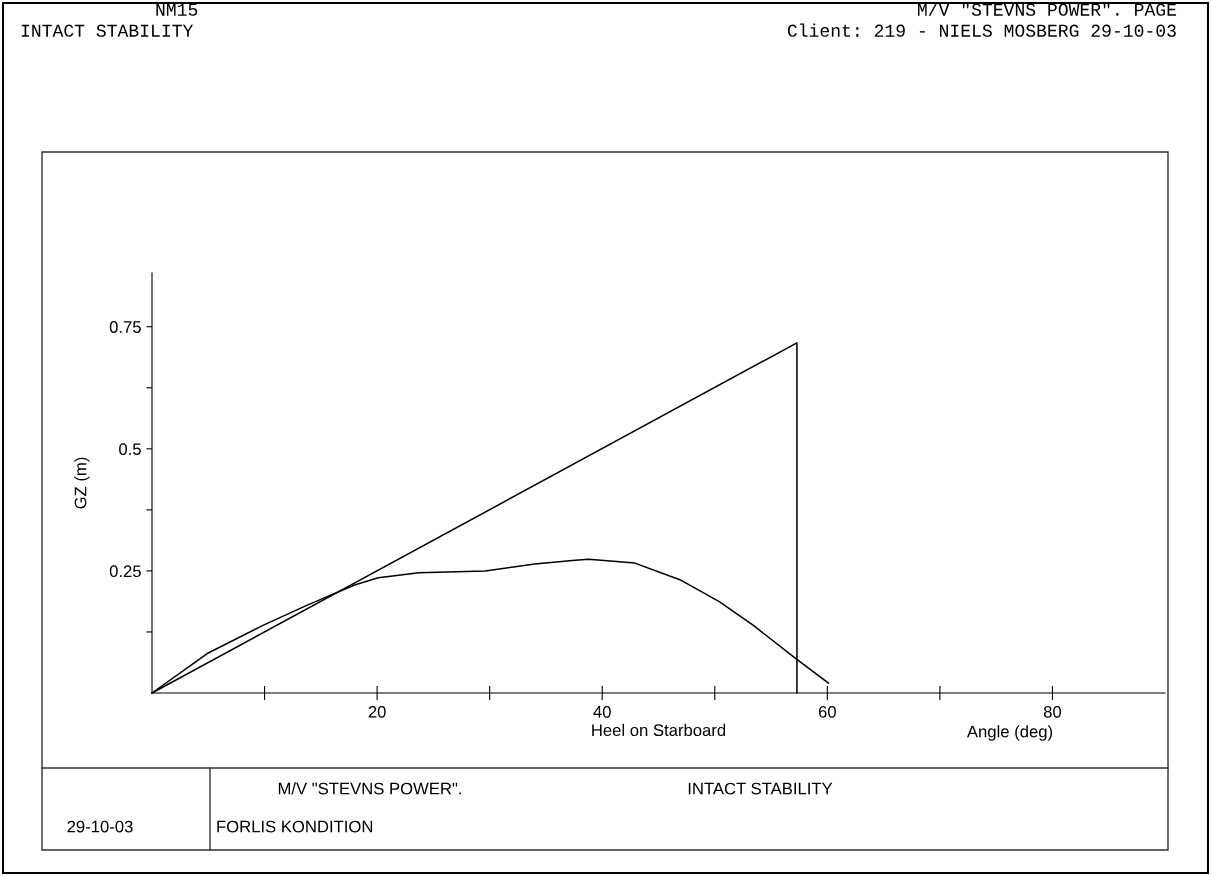  I want to click on x-tick-label: 80, so click(1052, 711).